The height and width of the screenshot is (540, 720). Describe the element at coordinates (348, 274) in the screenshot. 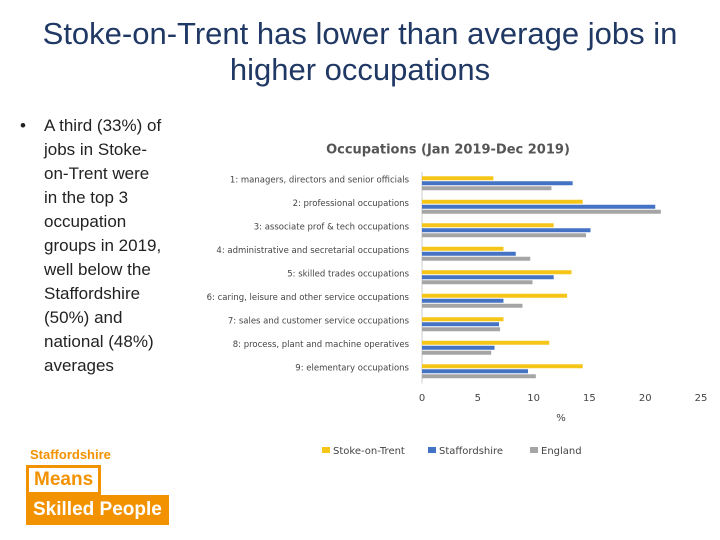

I see `category-label: 5: skilled trades occupations` at that location.